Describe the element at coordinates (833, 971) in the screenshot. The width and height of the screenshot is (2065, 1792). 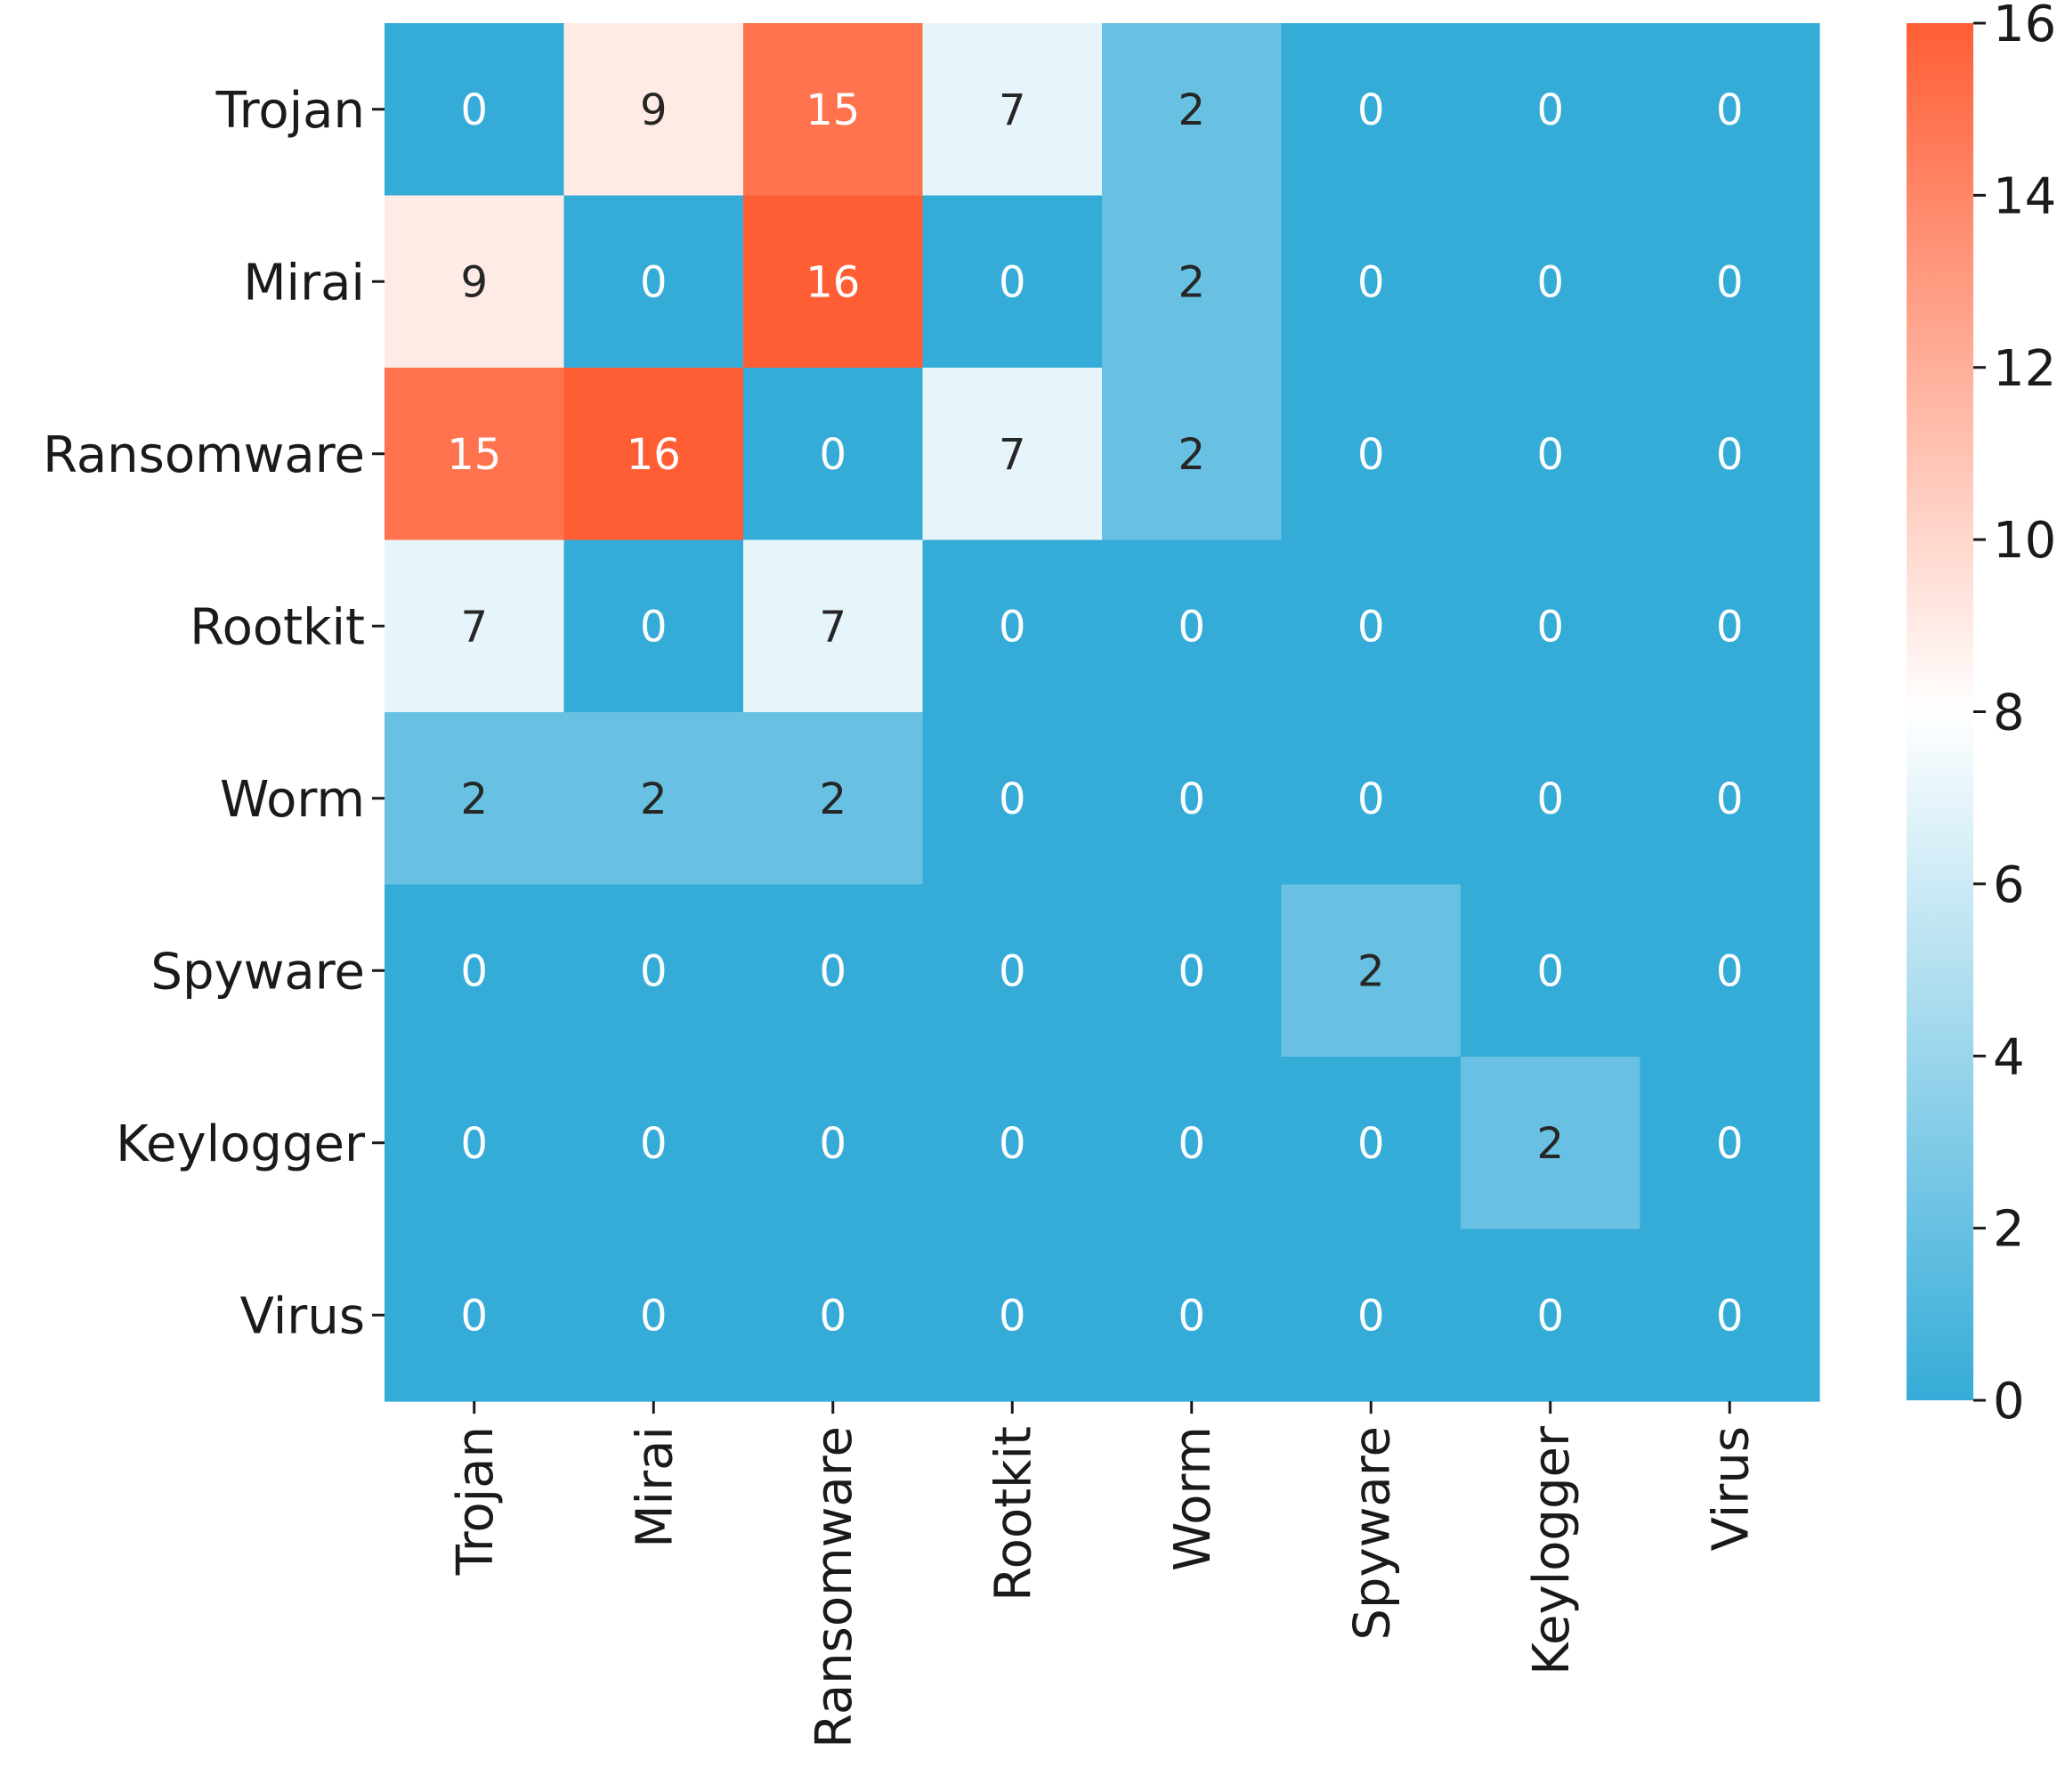
I see `heatmap-cell-spyware-ransomware` at that location.